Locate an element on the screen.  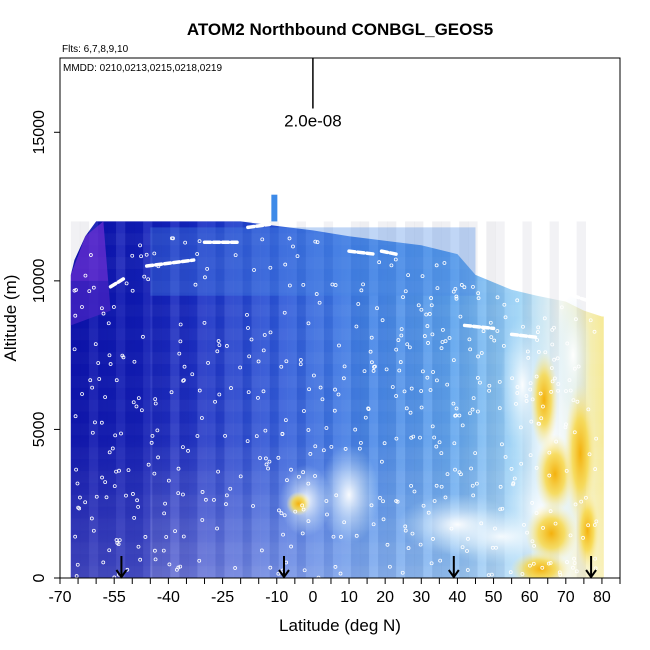
arrow-markers is located at coordinates (356, 567).